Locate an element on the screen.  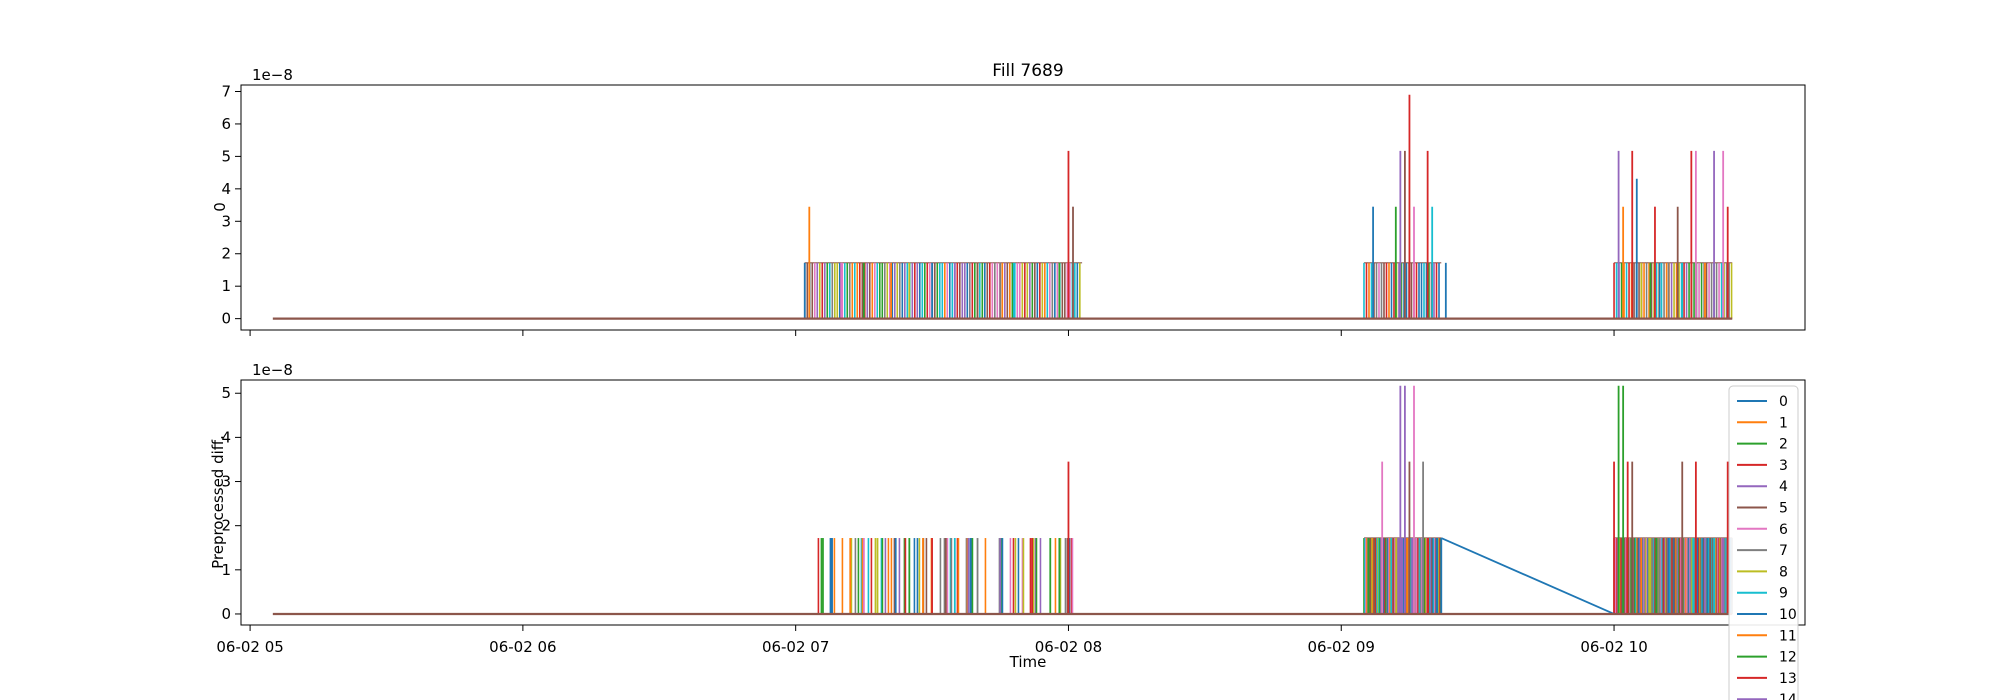
bottom-ytick-label: 5 is located at coordinates (226, 393).